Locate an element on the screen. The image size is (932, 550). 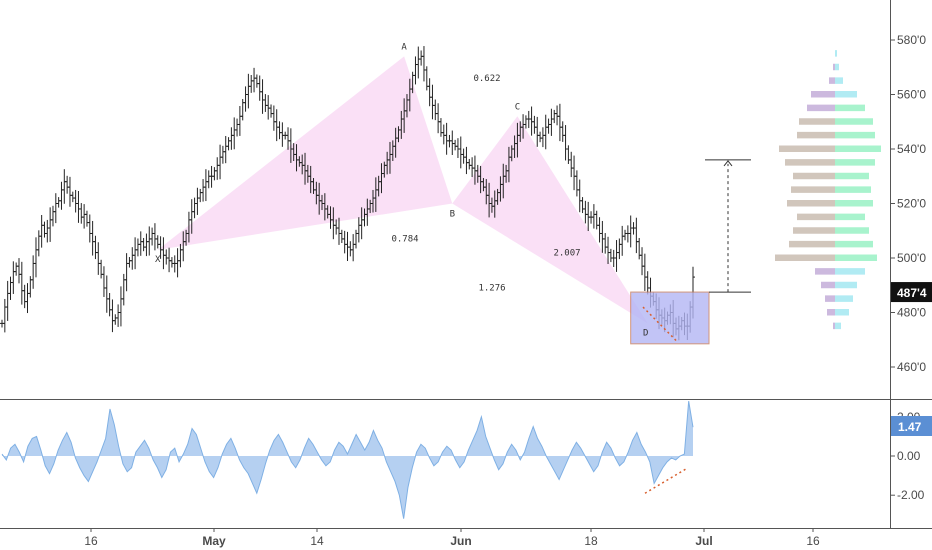
target-zone-box is located at coordinates (670, 318).